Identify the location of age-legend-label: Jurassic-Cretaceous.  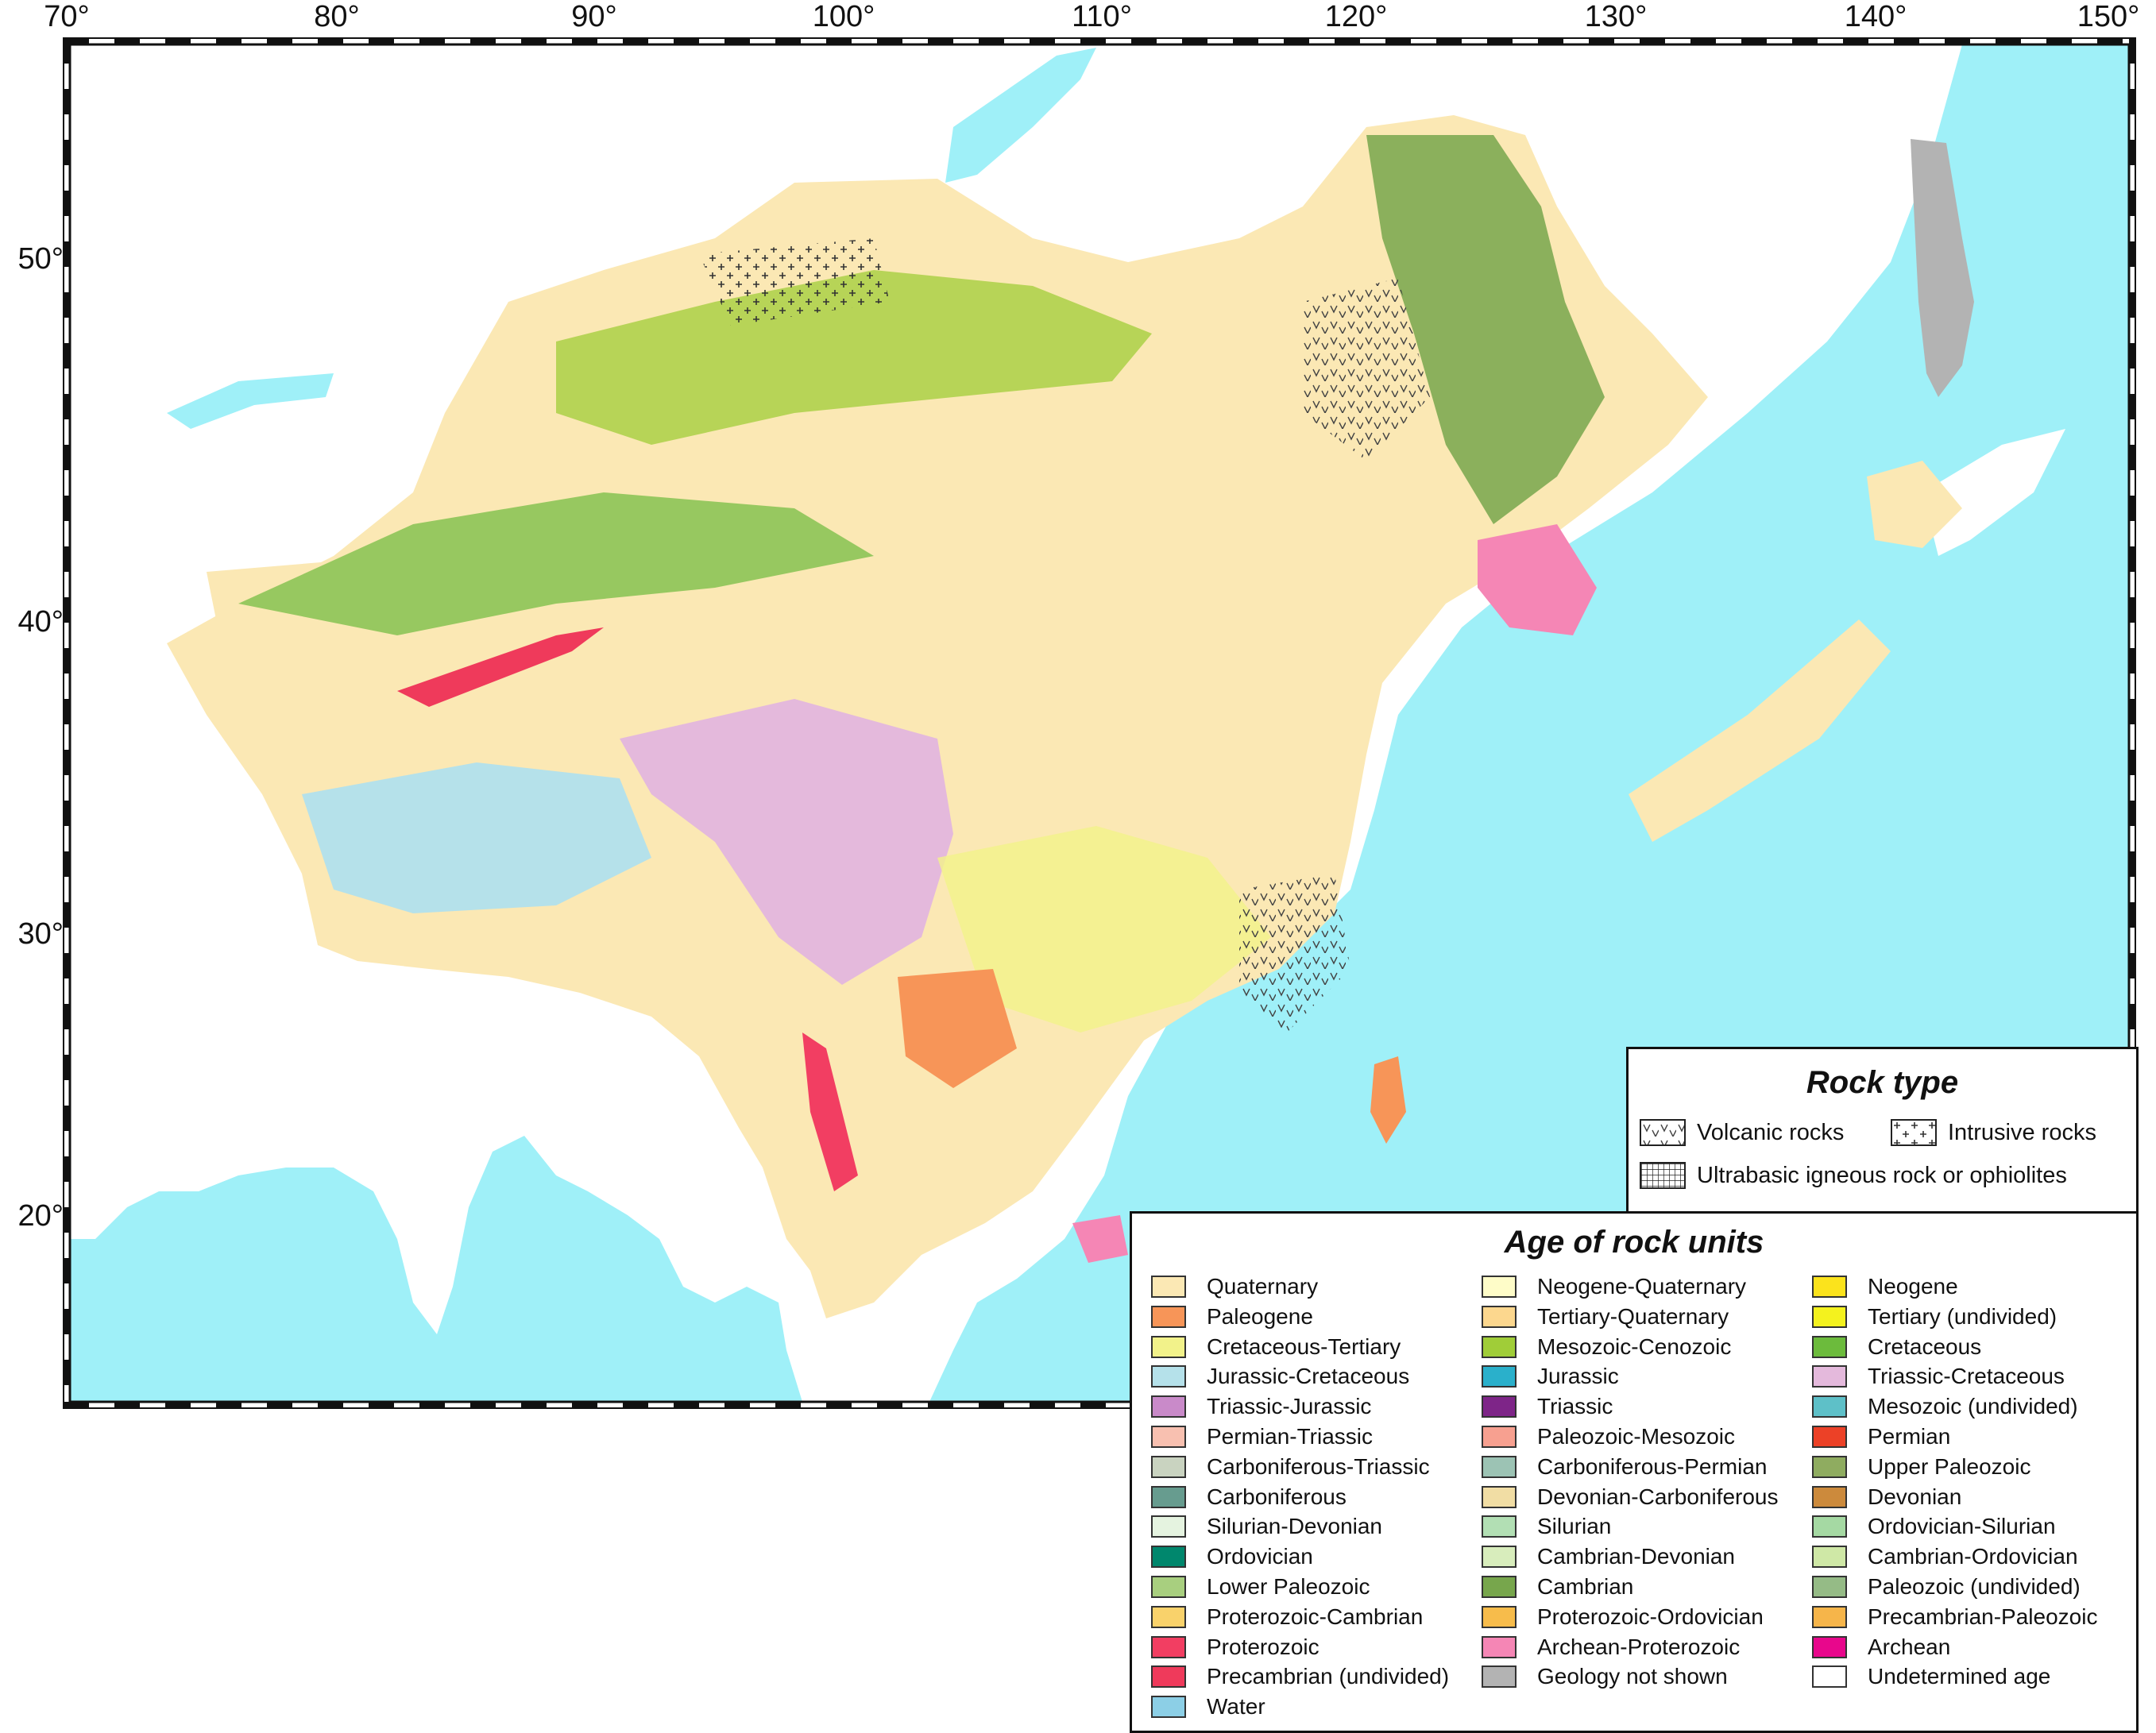
(1308, 1377).